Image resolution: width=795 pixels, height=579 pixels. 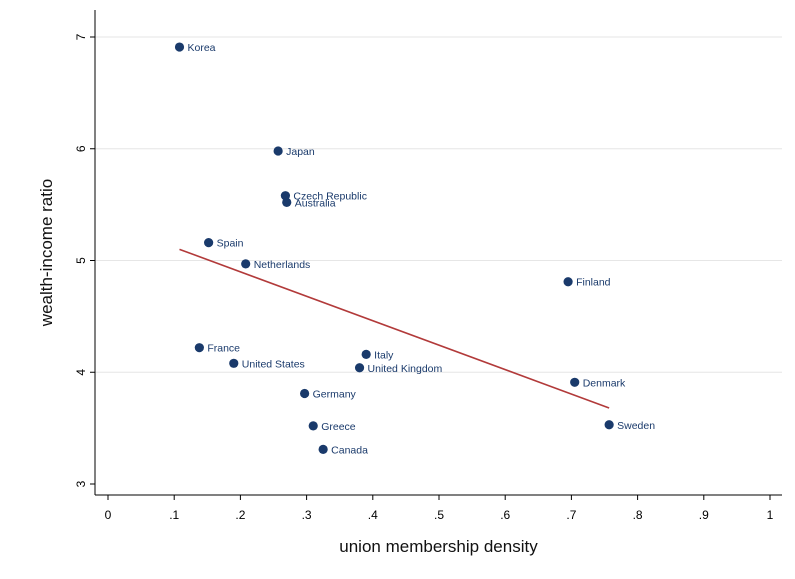 What do you see at coordinates (770, 515) in the screenshot?
I see `x-tick-label: 1` at bounding box center [770, 515].